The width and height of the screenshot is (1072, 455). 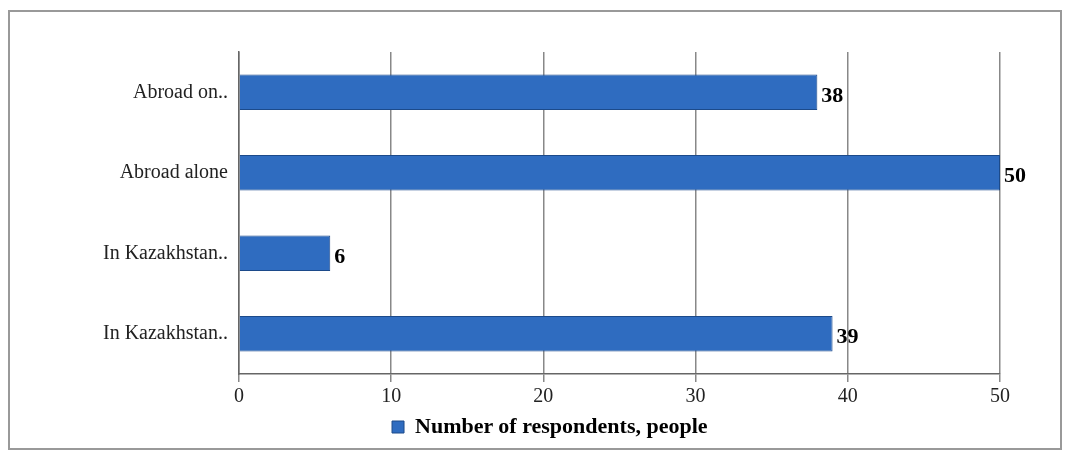 What do you see at coordinates (543, 395) in the screenshot?
I see `x-tick-label: 20` at bounding box center [543, 395].